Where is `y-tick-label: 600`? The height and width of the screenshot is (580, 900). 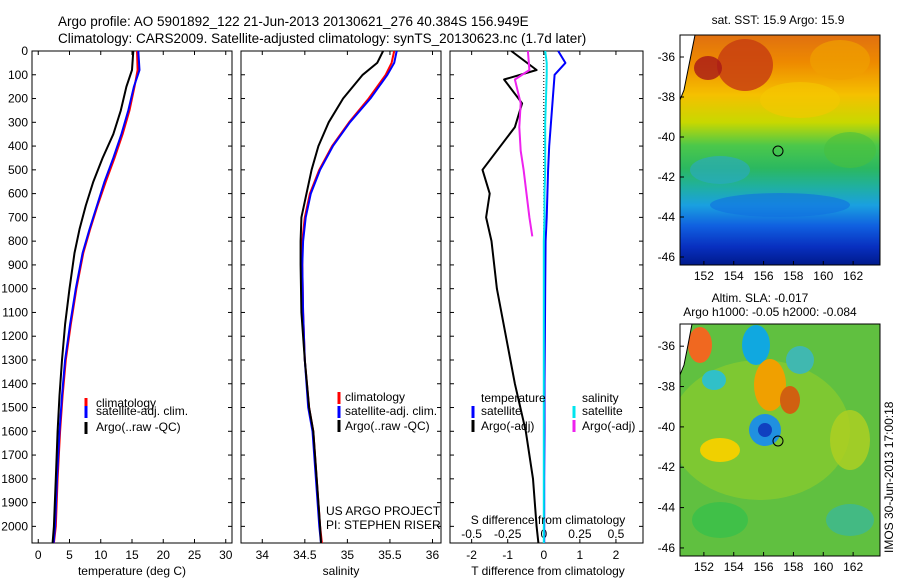 y-tick-label: 600 is located at coordinates (18, 194).